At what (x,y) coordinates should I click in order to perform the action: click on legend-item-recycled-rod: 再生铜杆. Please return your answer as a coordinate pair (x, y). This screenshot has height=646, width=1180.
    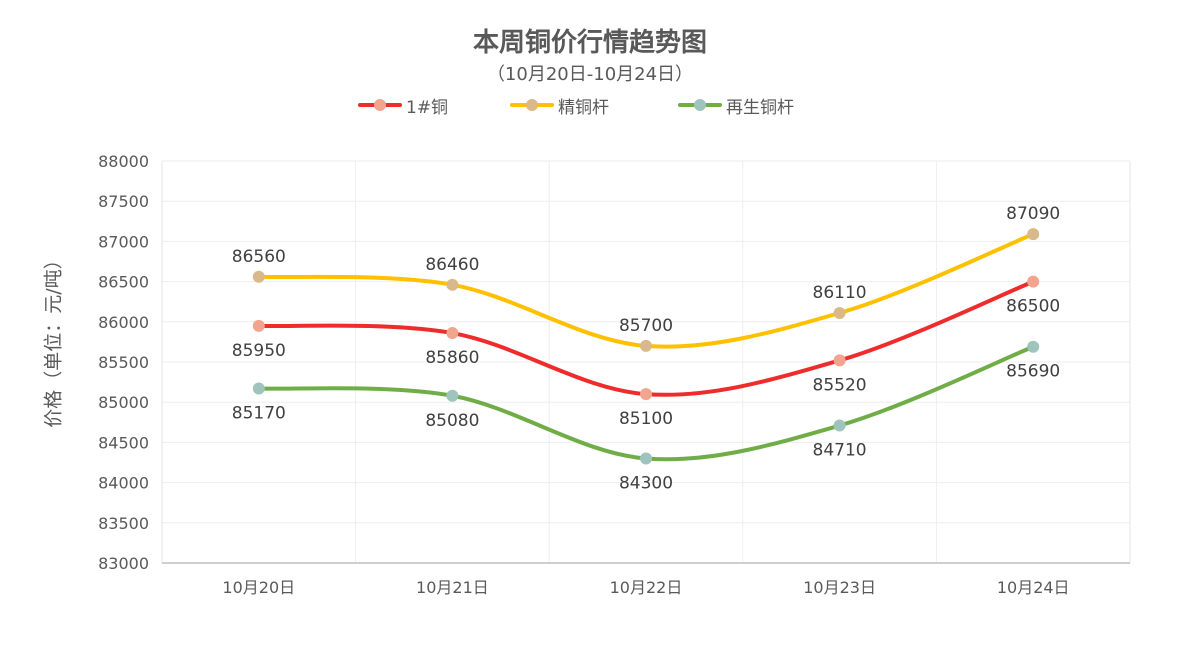
    Looking at the image, I should click on (736, 105).